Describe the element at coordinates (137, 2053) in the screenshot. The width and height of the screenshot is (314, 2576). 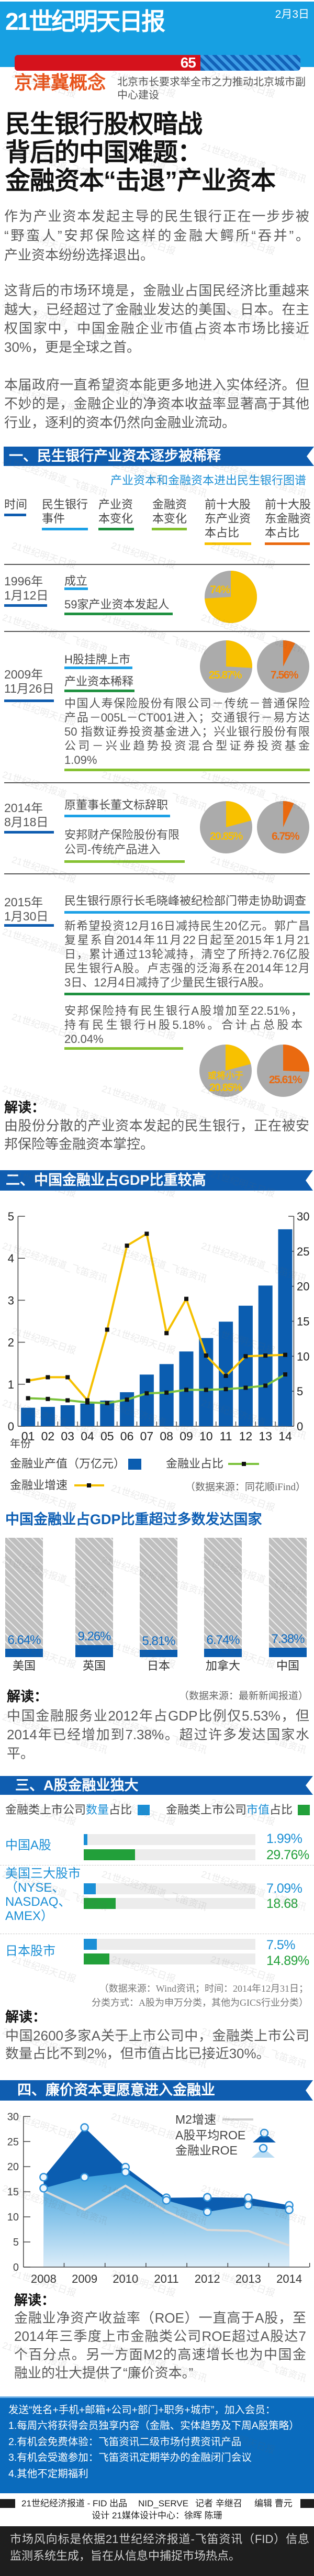
I see `paragraph-line: 数量占比不到2%，但市值占比已接近30%。` at that location.